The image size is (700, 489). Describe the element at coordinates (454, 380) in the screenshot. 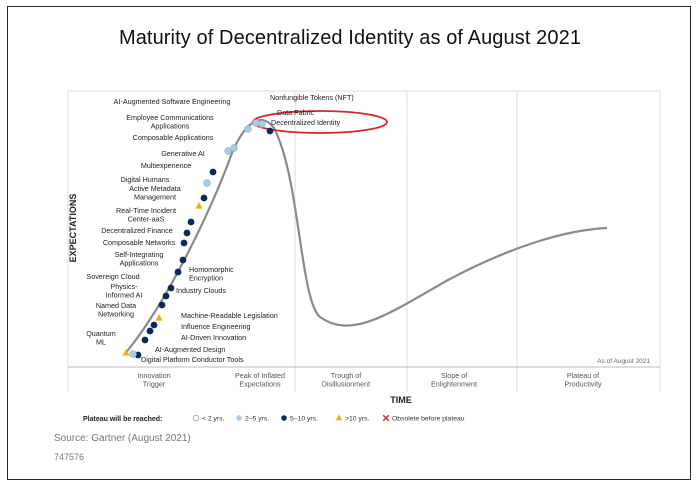

I see `phase-label-slope-of-enlightenment: Slope of Enlightenment` at that location.